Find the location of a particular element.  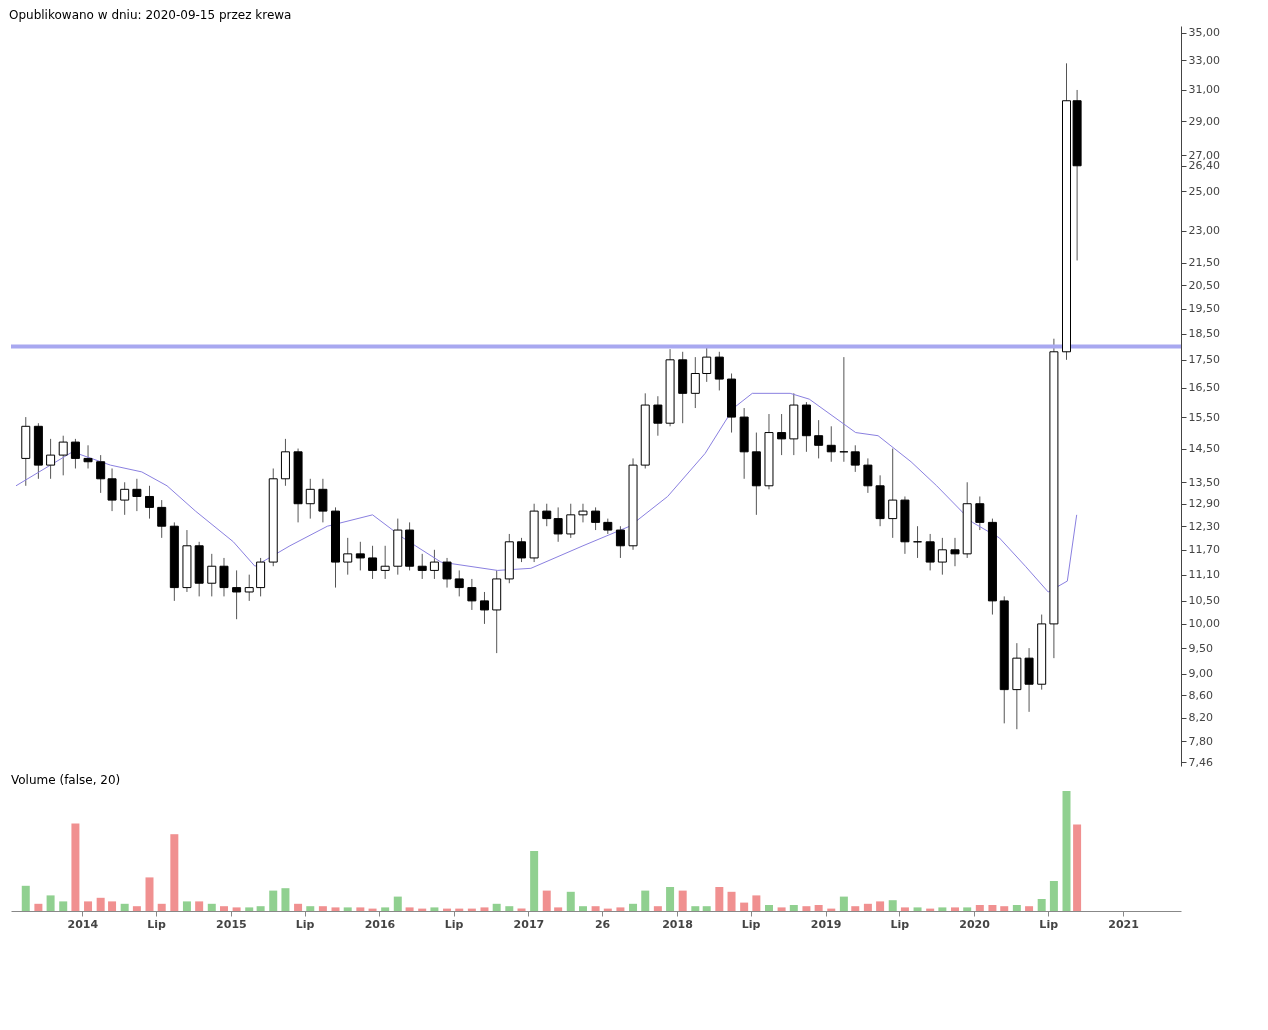

y-tick-label: 10,50 is located at coordinates (1204, 601).